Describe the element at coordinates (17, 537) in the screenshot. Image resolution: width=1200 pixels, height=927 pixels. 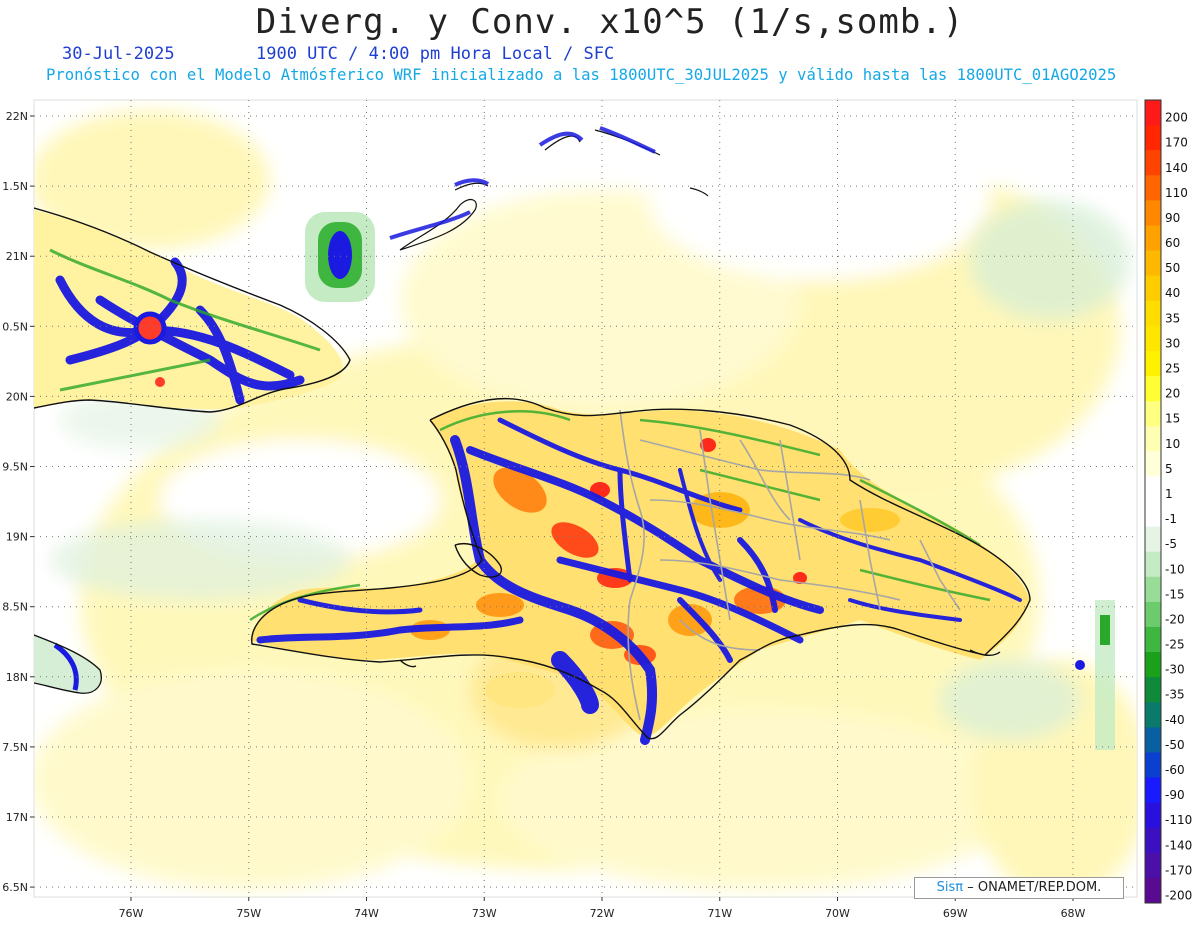
I see `lat-label: 19N` at that location.